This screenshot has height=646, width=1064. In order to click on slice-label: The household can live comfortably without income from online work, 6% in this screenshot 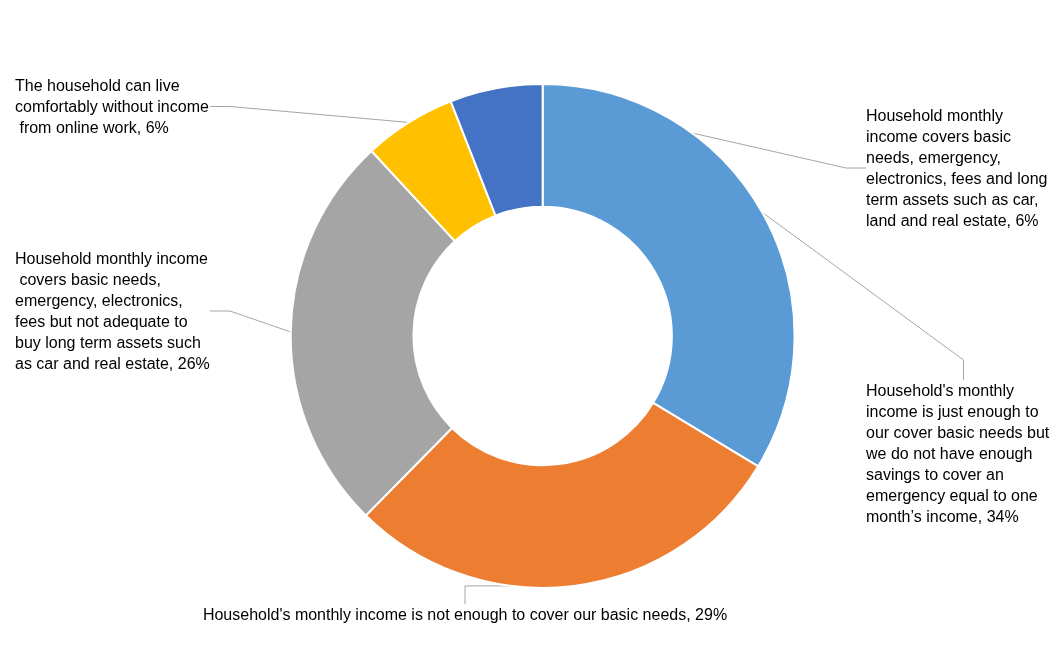, I will do `click(112, 106)`.